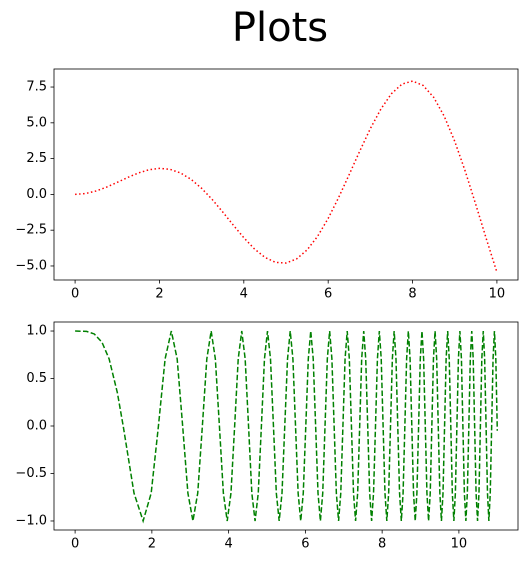  I want to click on y-tick-label: 1.0, so click(36, 331).